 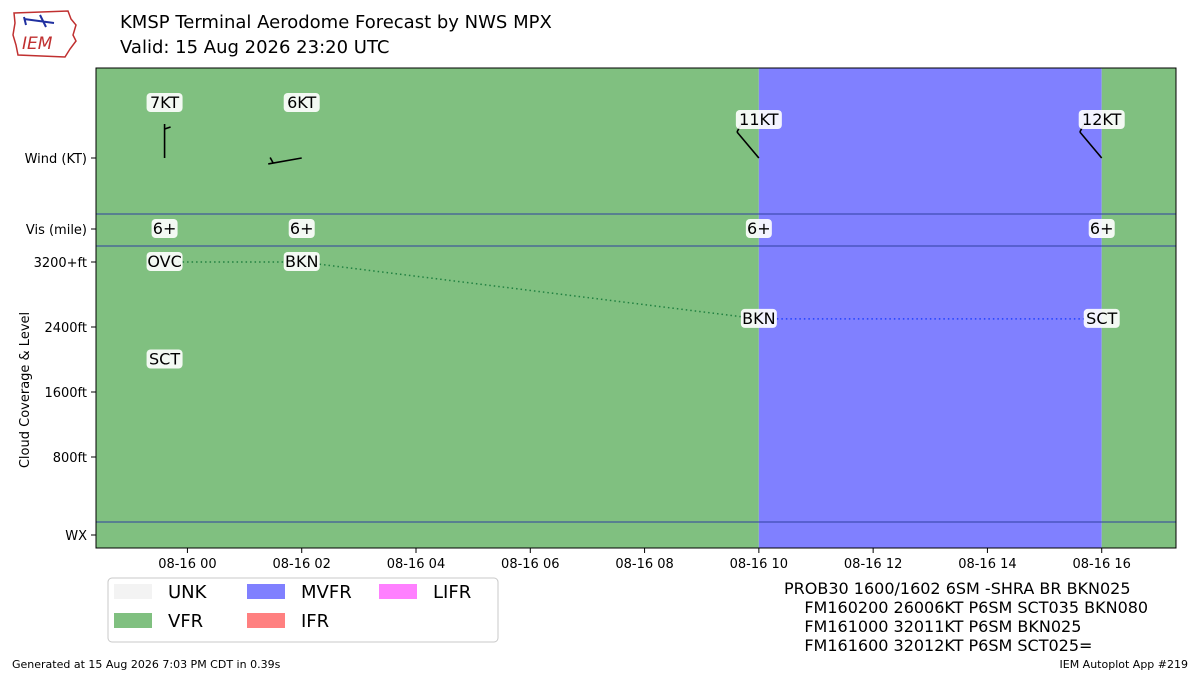 What do you see at coordinates (56, 230) in the screenshot?
I see `vis-row-label: Vis (mile)` at bounding box center [56, 230].